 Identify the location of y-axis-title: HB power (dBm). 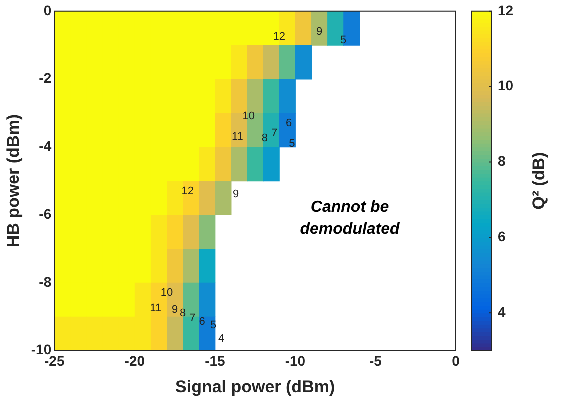
(13, 181).